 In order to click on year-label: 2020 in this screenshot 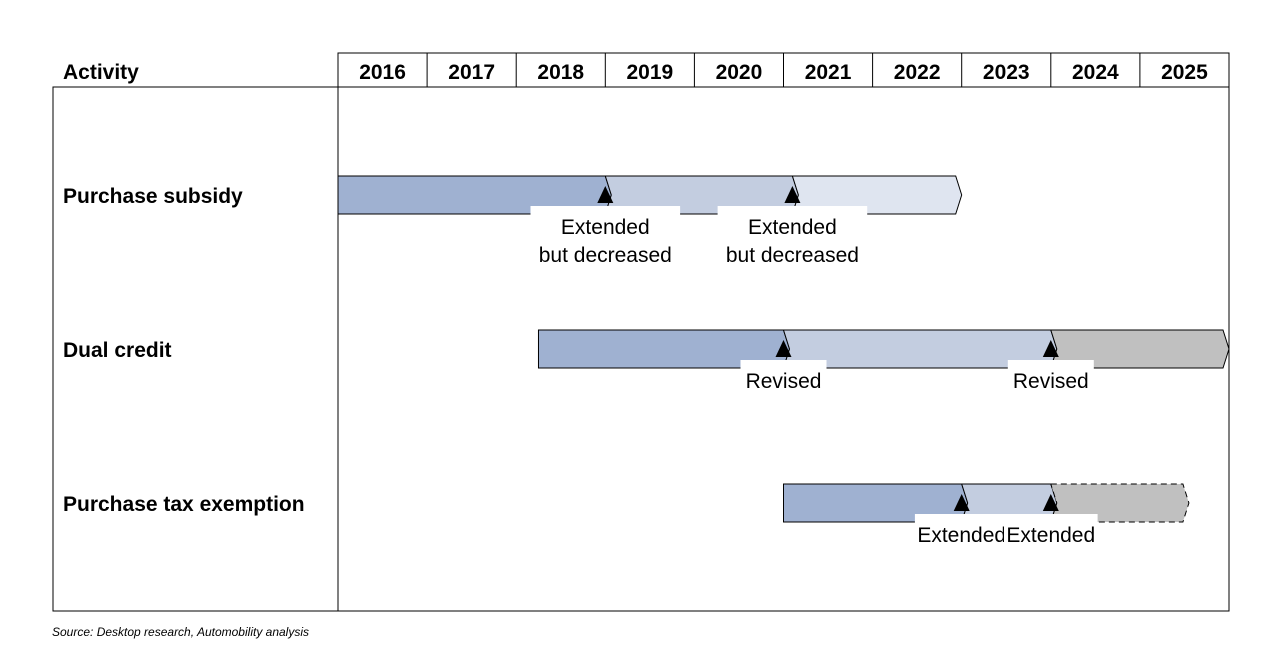, I will do `click(739, 72)`.